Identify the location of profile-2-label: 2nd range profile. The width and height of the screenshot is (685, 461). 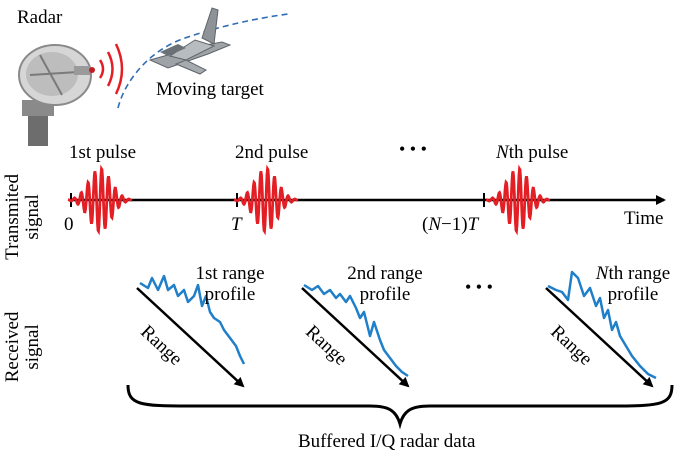
(385, 284).